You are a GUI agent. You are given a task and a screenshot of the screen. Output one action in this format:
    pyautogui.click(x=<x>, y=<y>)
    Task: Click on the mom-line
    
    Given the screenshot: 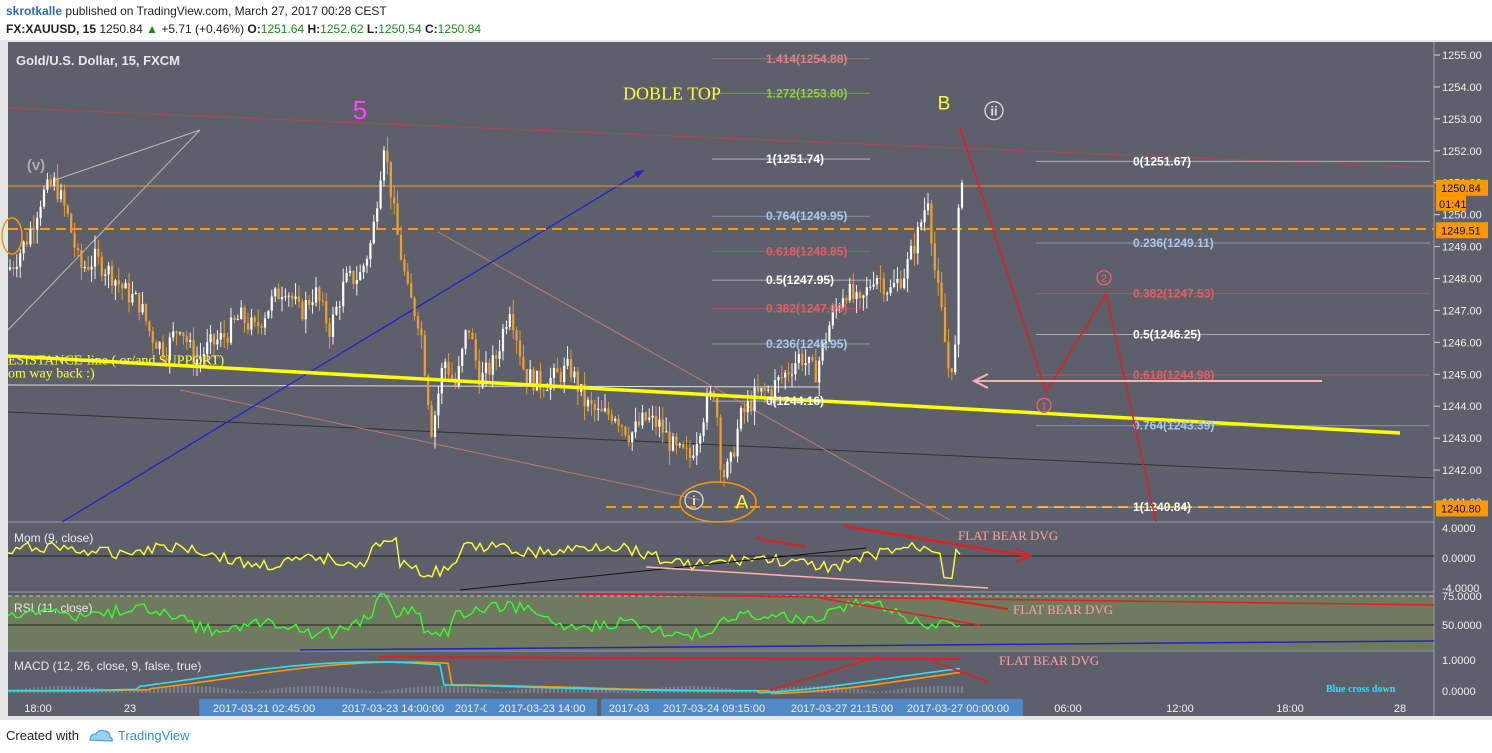 What is the action you would take?
    pyautogui.click(x=484, y=558)
    